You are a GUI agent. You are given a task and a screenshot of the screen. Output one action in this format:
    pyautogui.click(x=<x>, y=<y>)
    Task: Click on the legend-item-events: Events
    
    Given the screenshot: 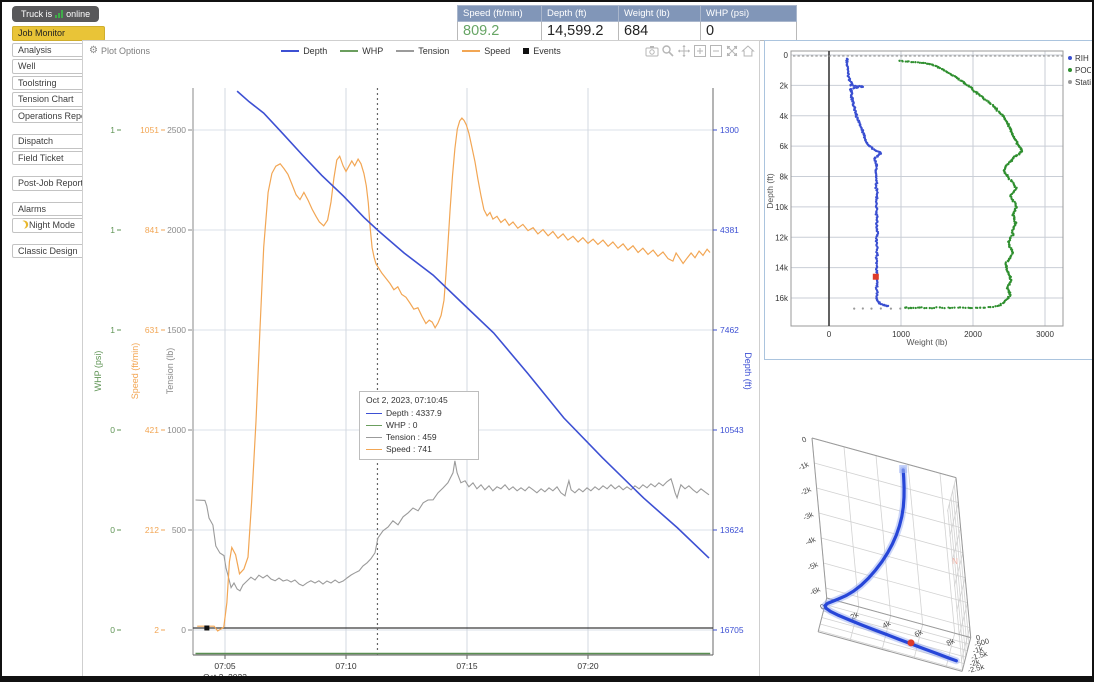 What is the action you would take?
    pyautogui.click(x=542, y=51)
    